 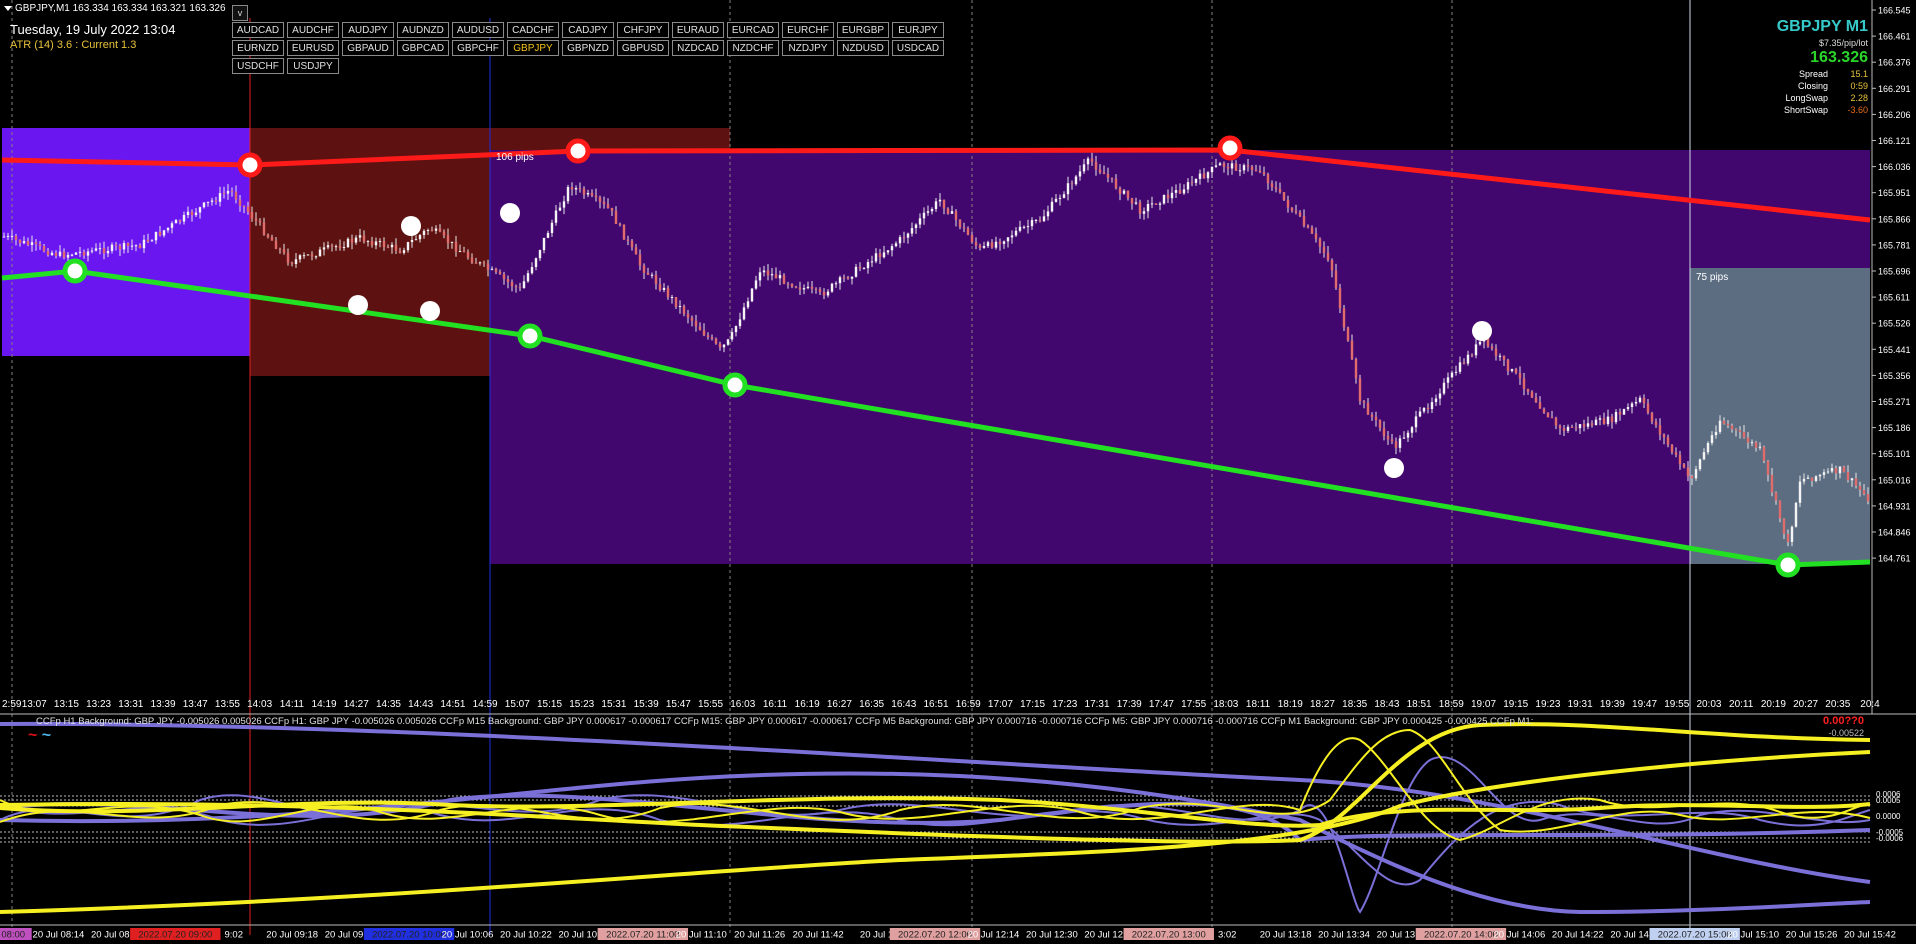 What do you see at coordinates (863, 30) in the screenshot?
I see `symbol-button-eurgbp: EURGBP` at bounding box center [863, 30].